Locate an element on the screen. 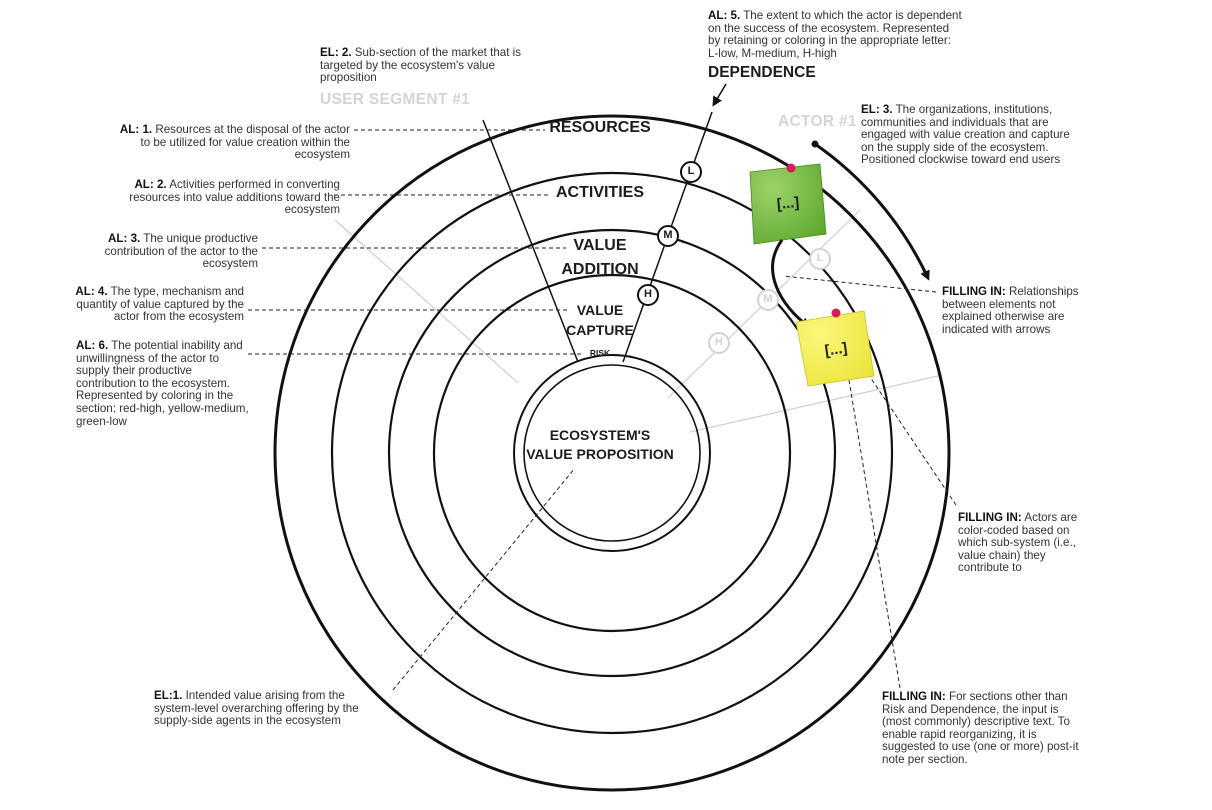 The width and height of the screenshot is (1212, 810). ring-label-value-addition-1: VALUE is located at coordinates (600, 245).